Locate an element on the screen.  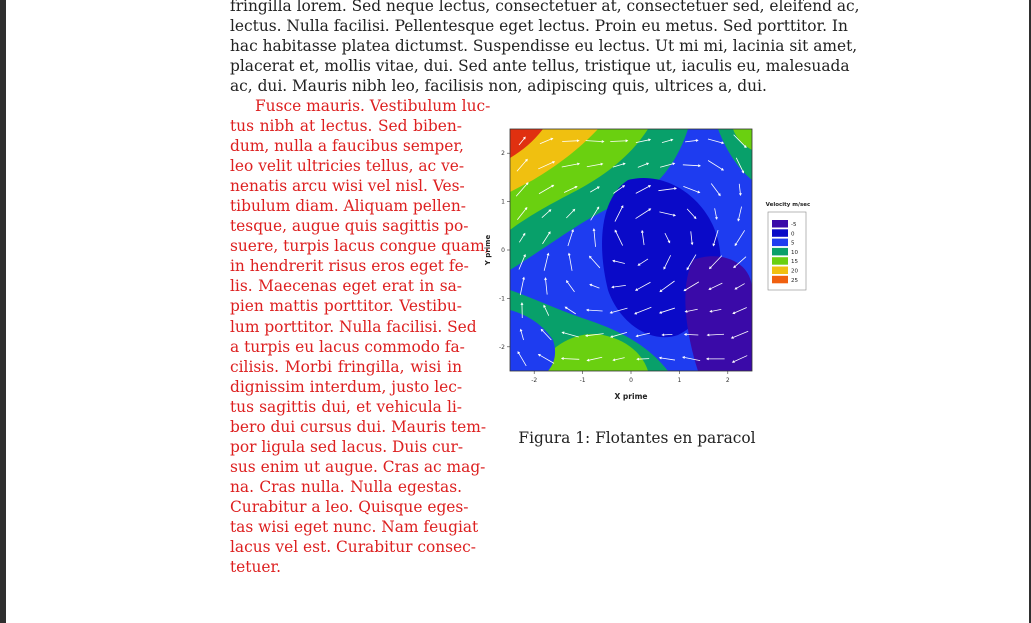
text-line: suere, turpis lacus congue quam, is located at coordinates (360, 246).